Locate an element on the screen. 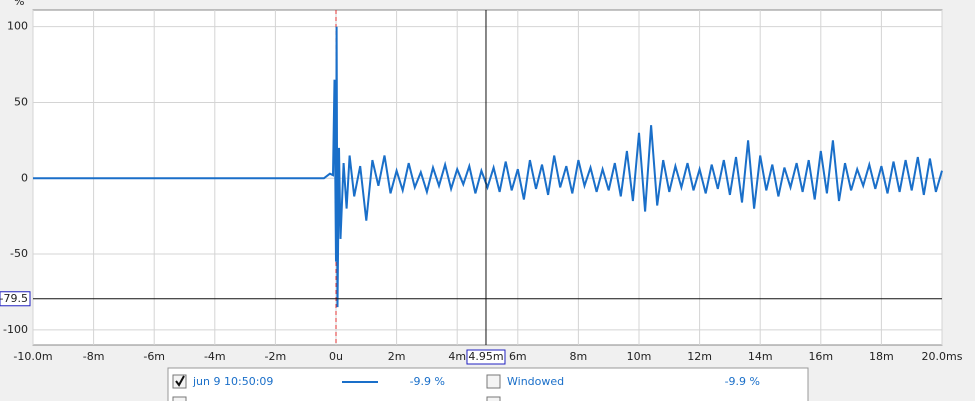 The height and width of the screenshot is (401, 975). y-tick-label: -100 is located at coordinates (15, 329).